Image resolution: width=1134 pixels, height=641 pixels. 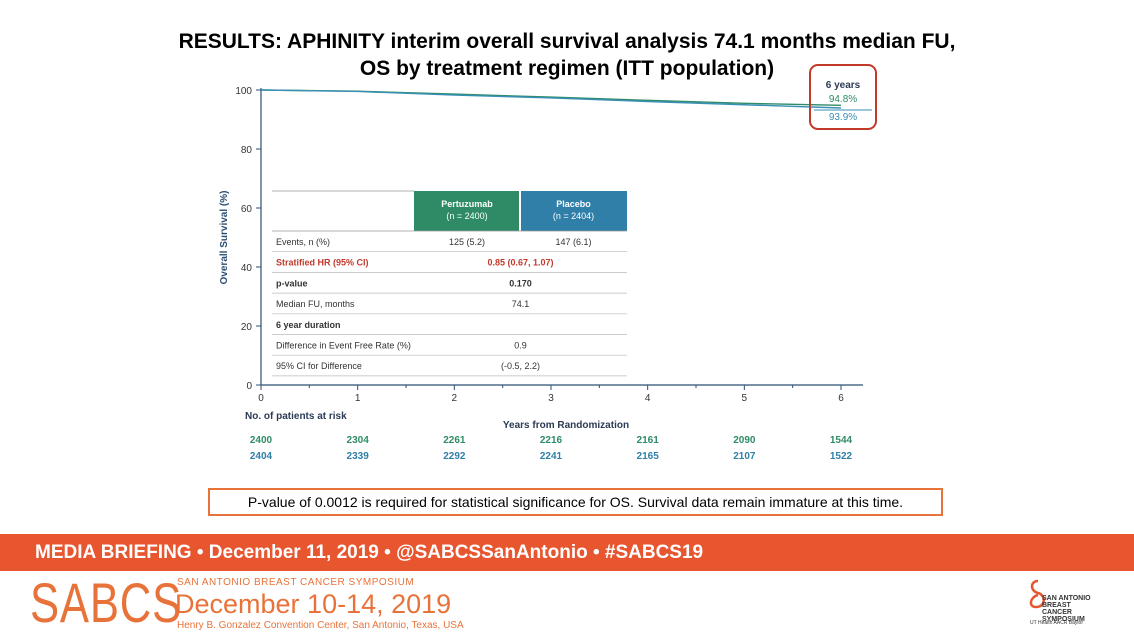 I want to click on sabcs-logo: SABCS, so click(x=106, y=602).